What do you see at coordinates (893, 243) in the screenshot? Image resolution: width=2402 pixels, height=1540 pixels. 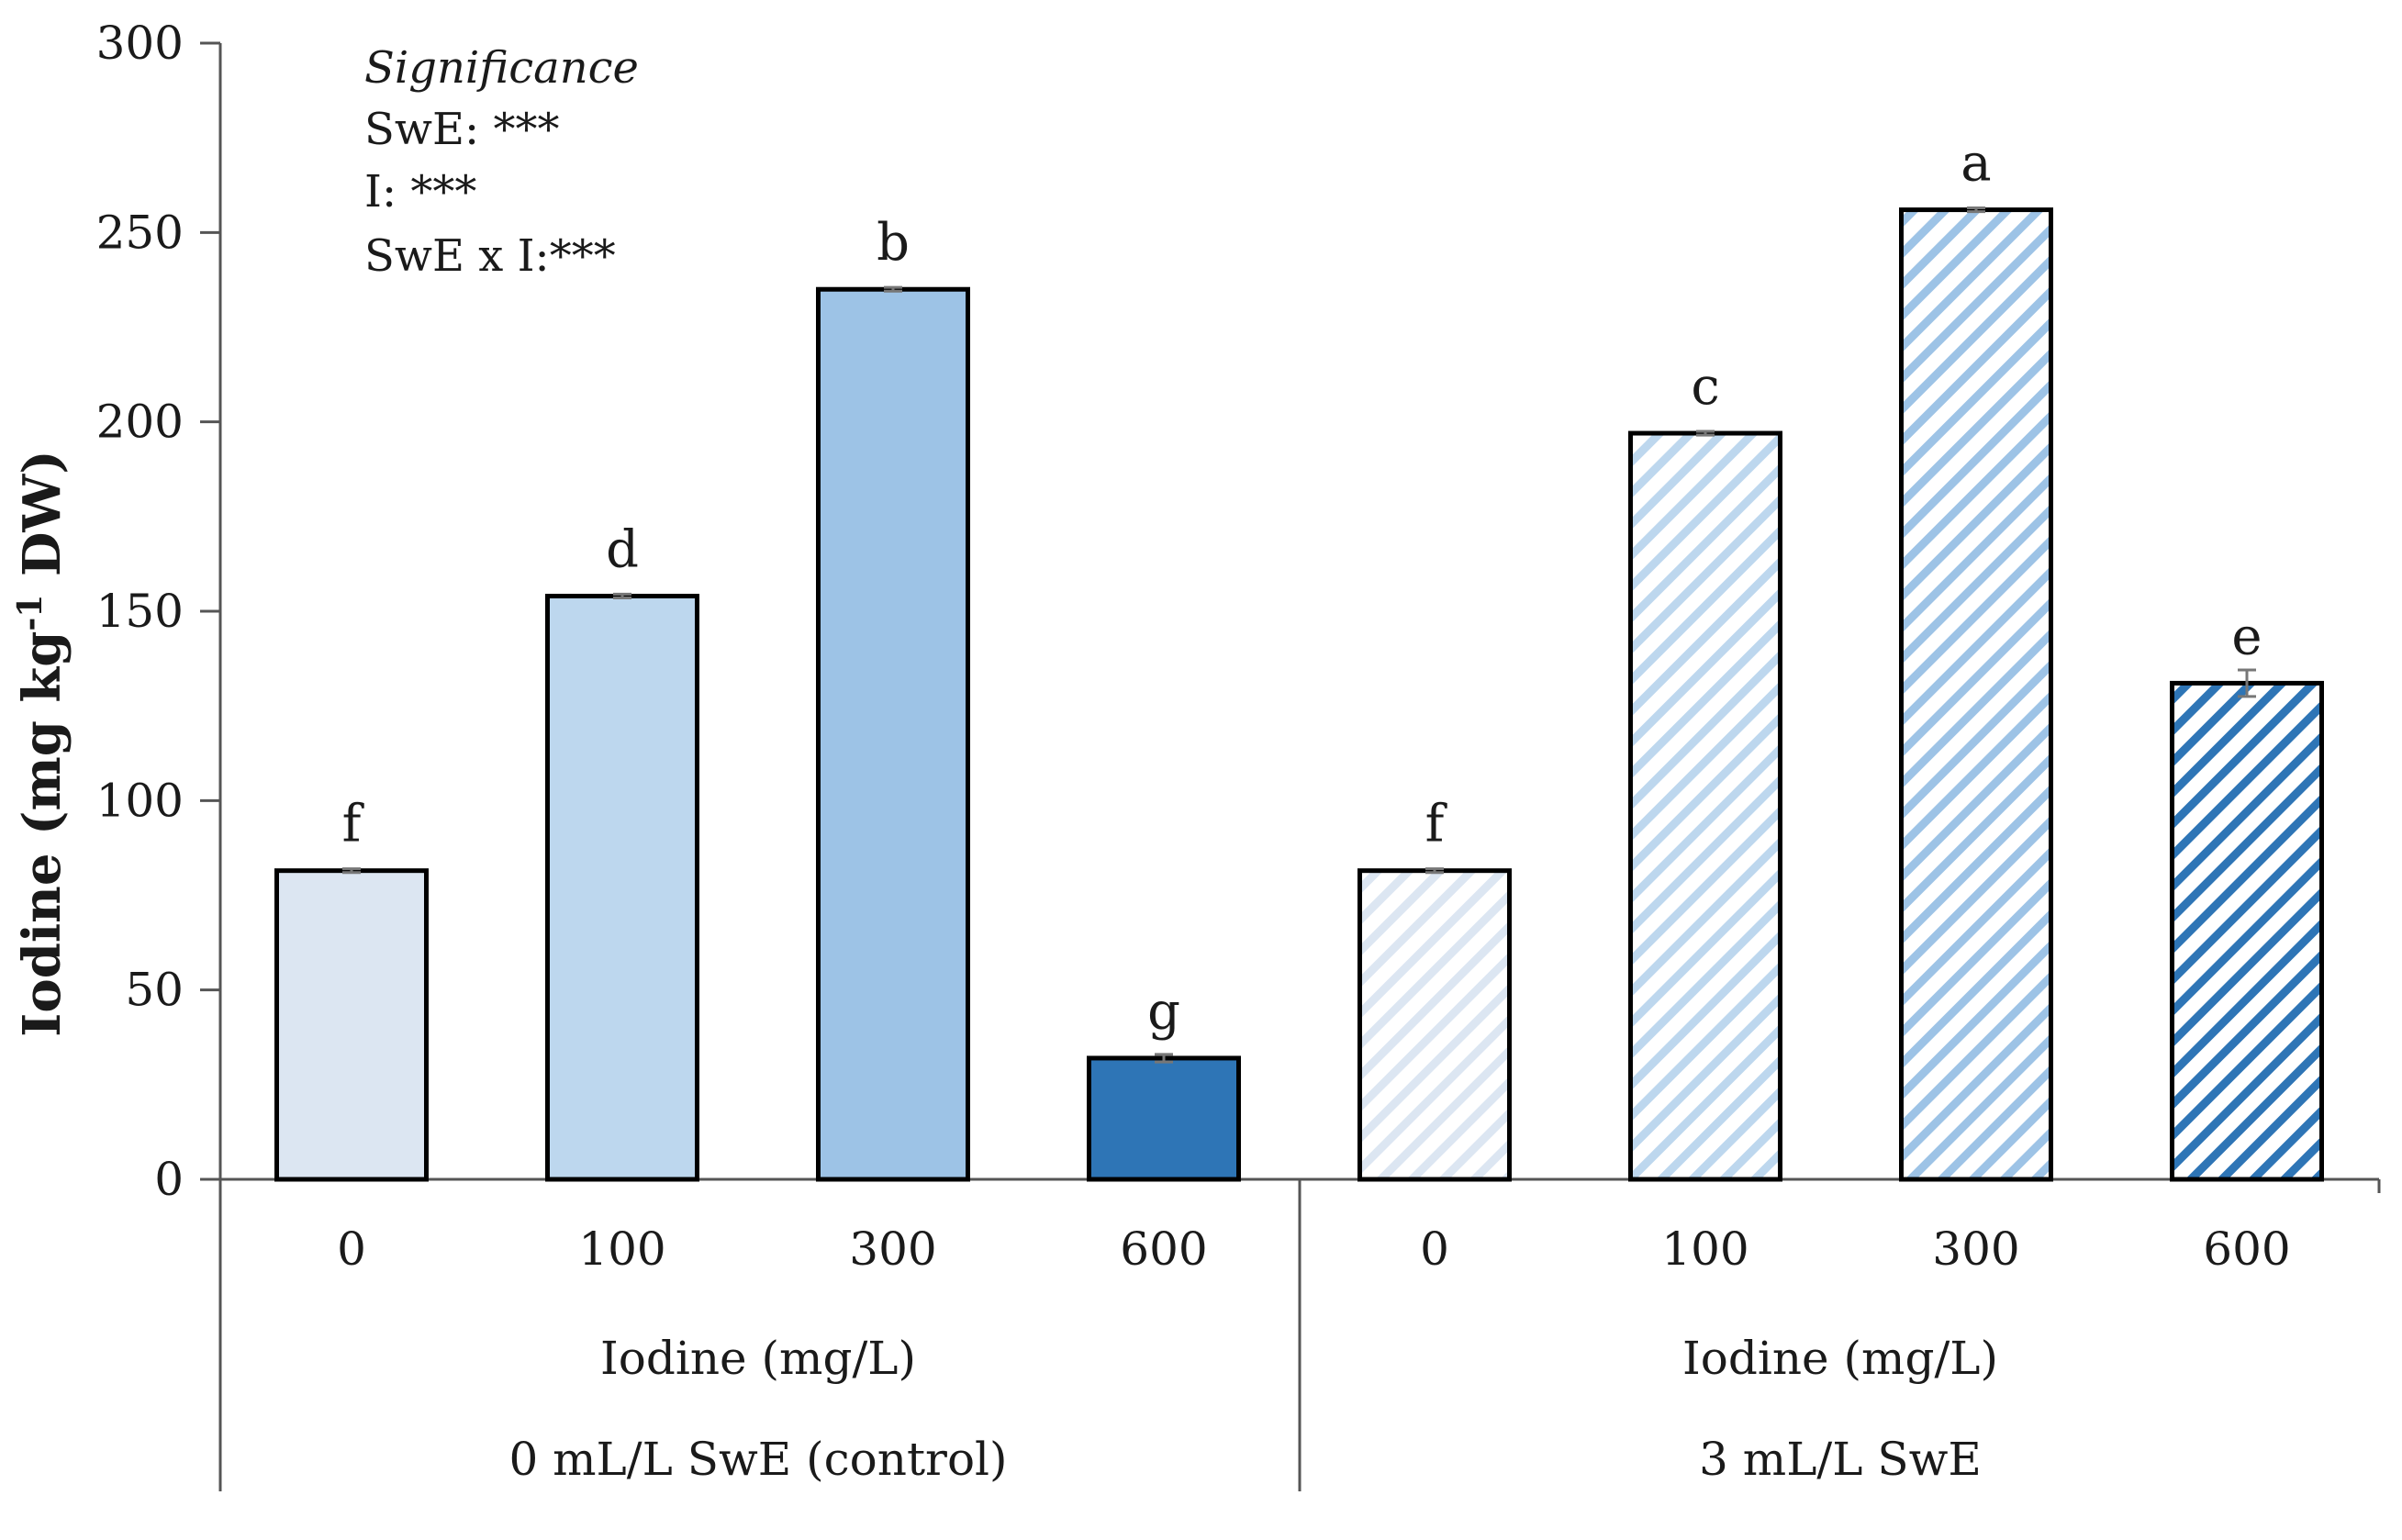 I see `bar-letter-b: b` at bounding box center [893, 243].